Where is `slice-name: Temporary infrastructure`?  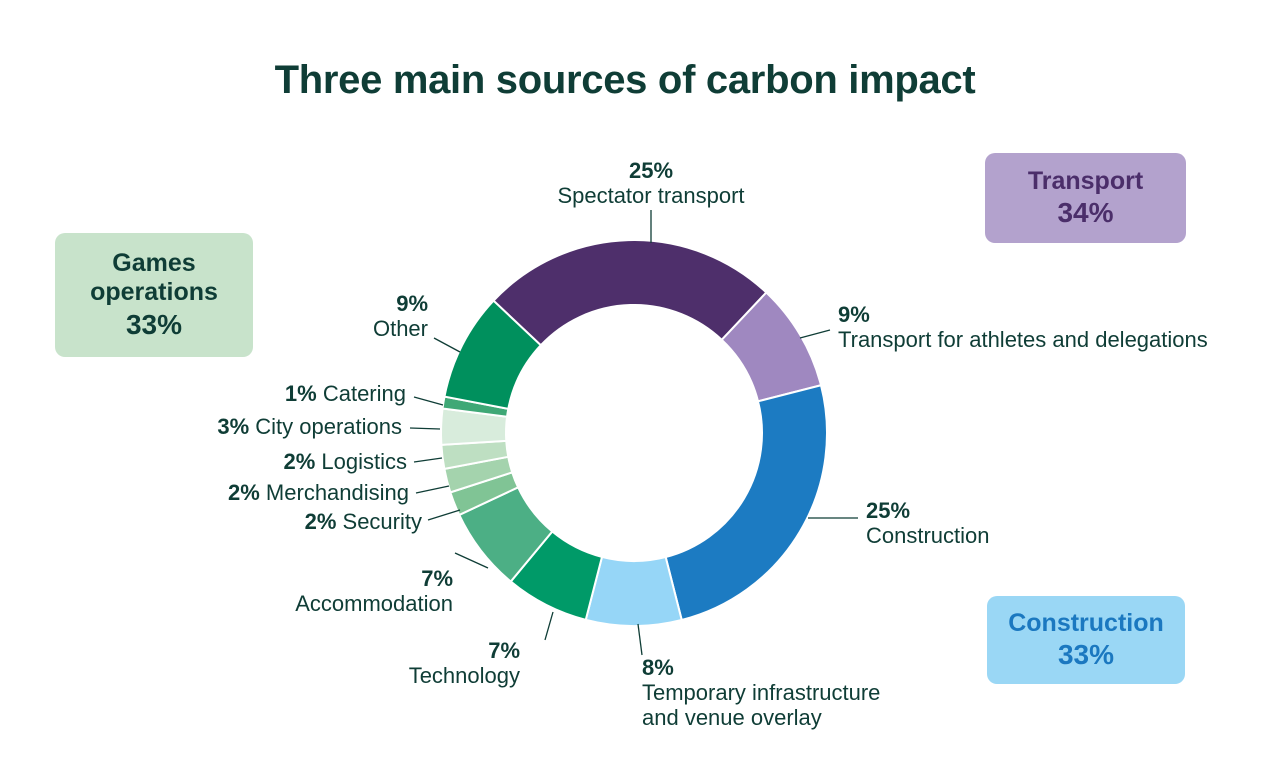
slice-name: Temporary infrastructure is located at coordinates (761, 692).